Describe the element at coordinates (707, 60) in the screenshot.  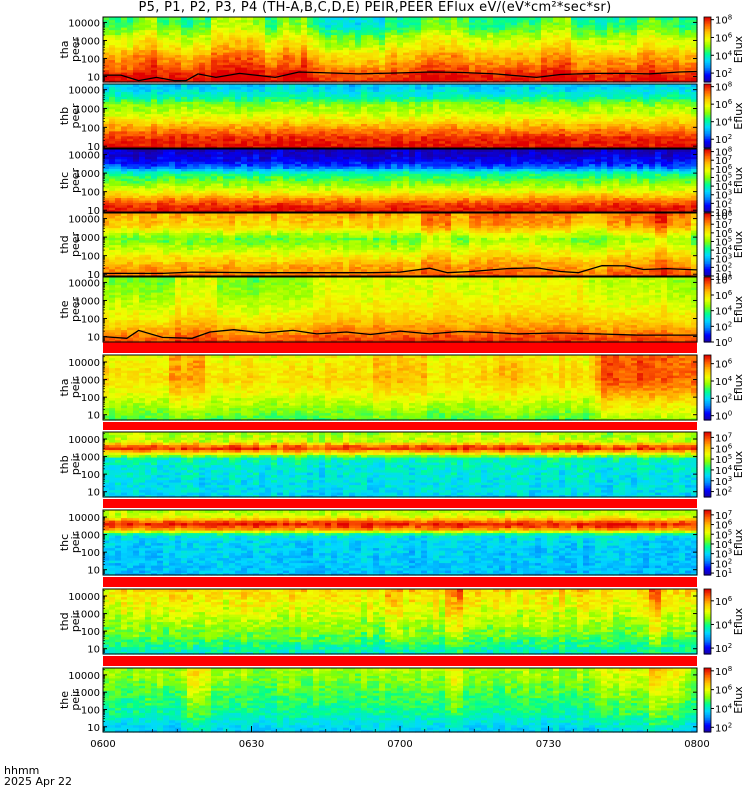
I see `colorbar-segment` at that location.